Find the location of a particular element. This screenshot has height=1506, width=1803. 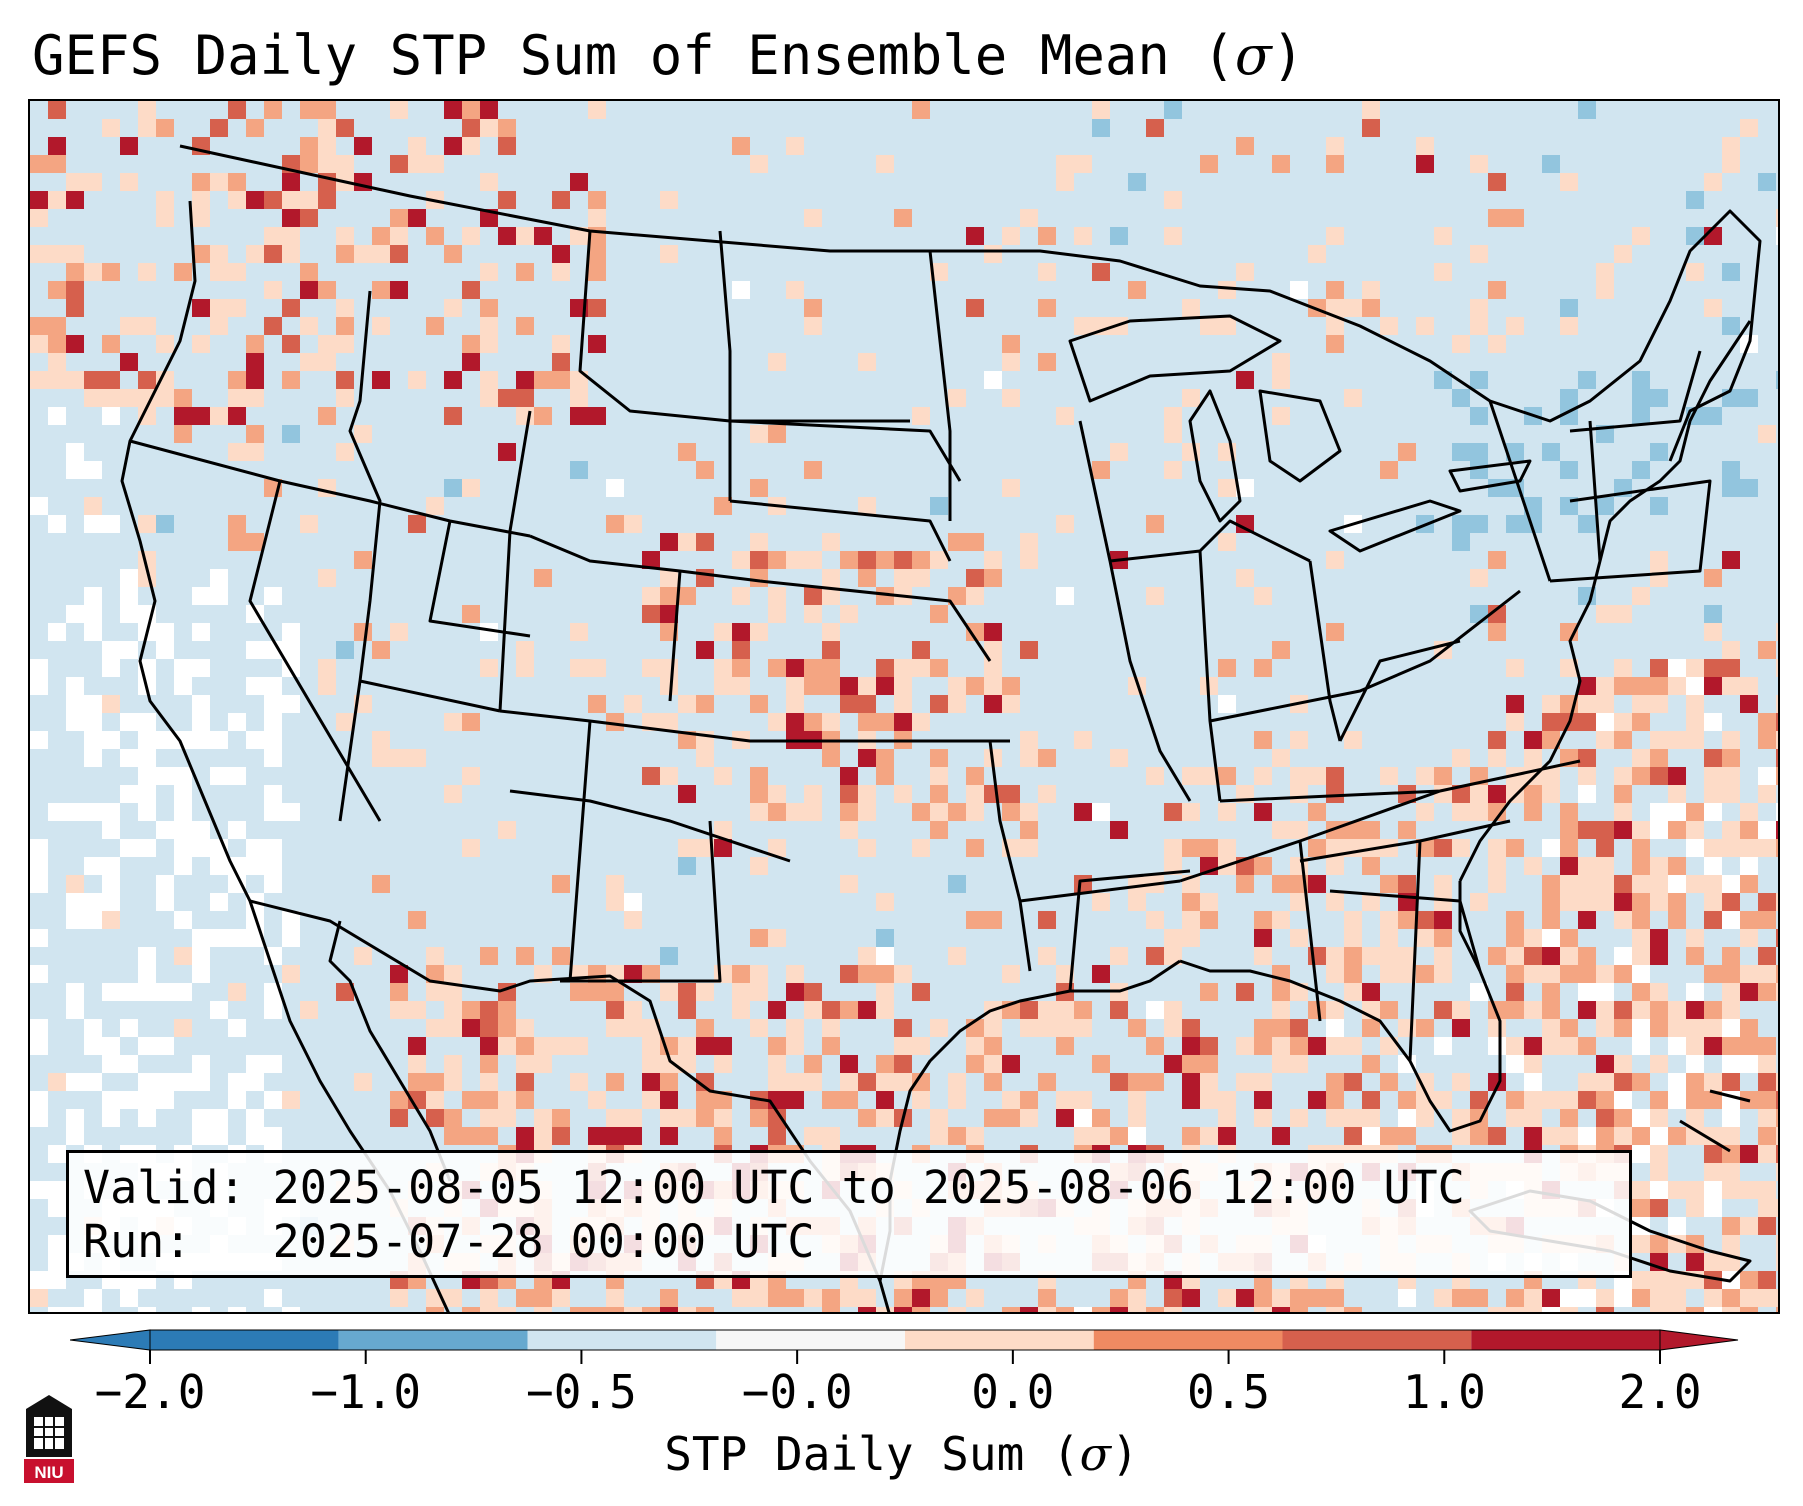

run-label: Run: is located at coordinates (137, 1241).